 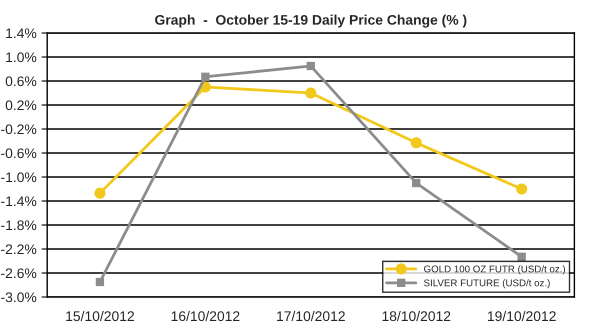 I want to click on y-tick-label: -0.2%, so click(x=18, y=129).